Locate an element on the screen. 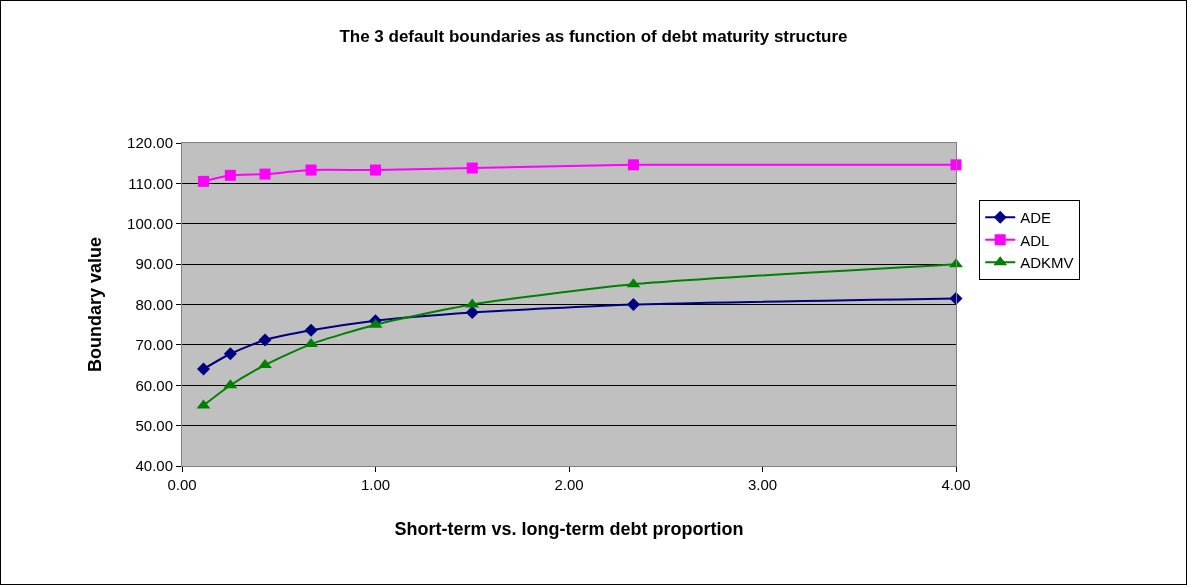 This screenshot has height=585, width=1187. legend-label: ADL is located at coordinates (1035, 240).